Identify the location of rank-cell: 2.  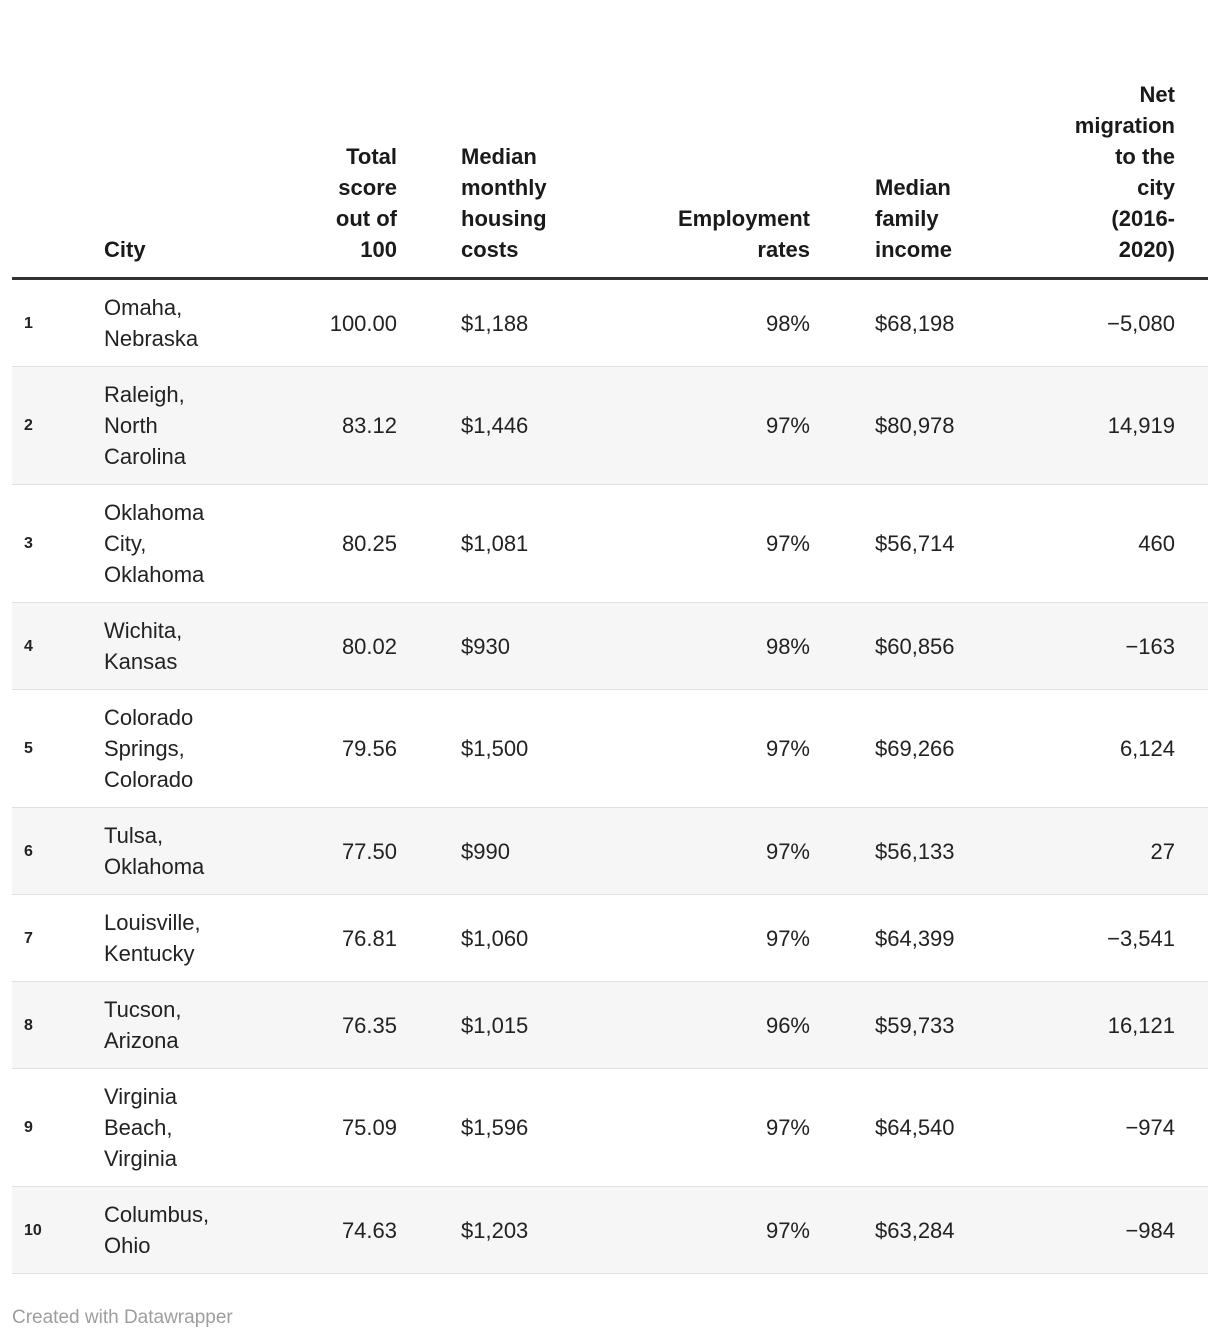
(28, 425).